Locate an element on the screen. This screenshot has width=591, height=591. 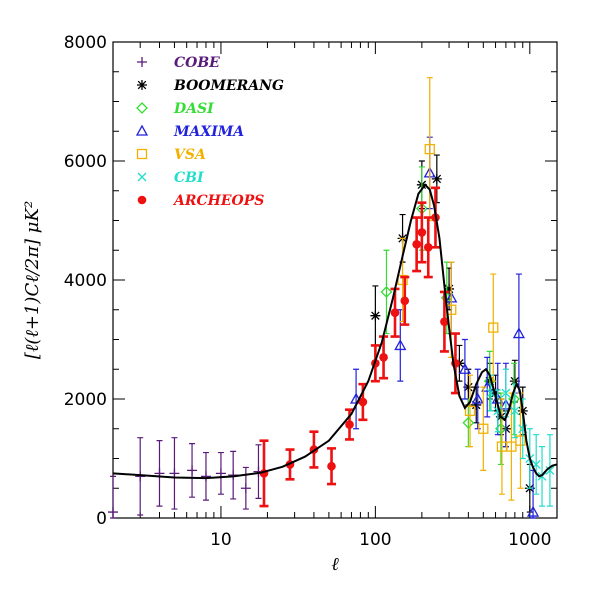
legend-label: MAXIMA is located at coordinates (208, 132).